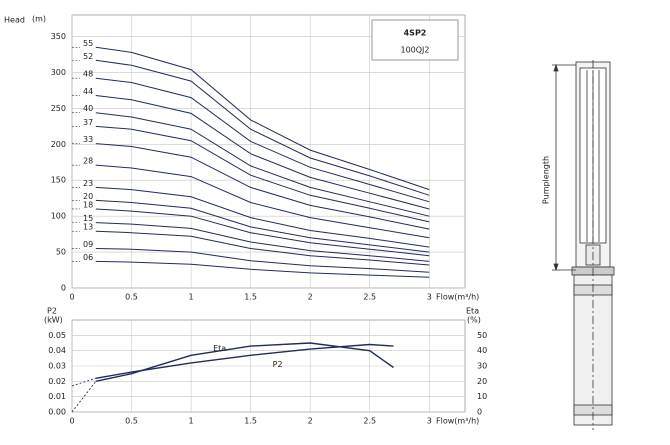 The height and width of the screenshot is (445, 670). I want to click on y-tick-label: 300, so click(58, 72).